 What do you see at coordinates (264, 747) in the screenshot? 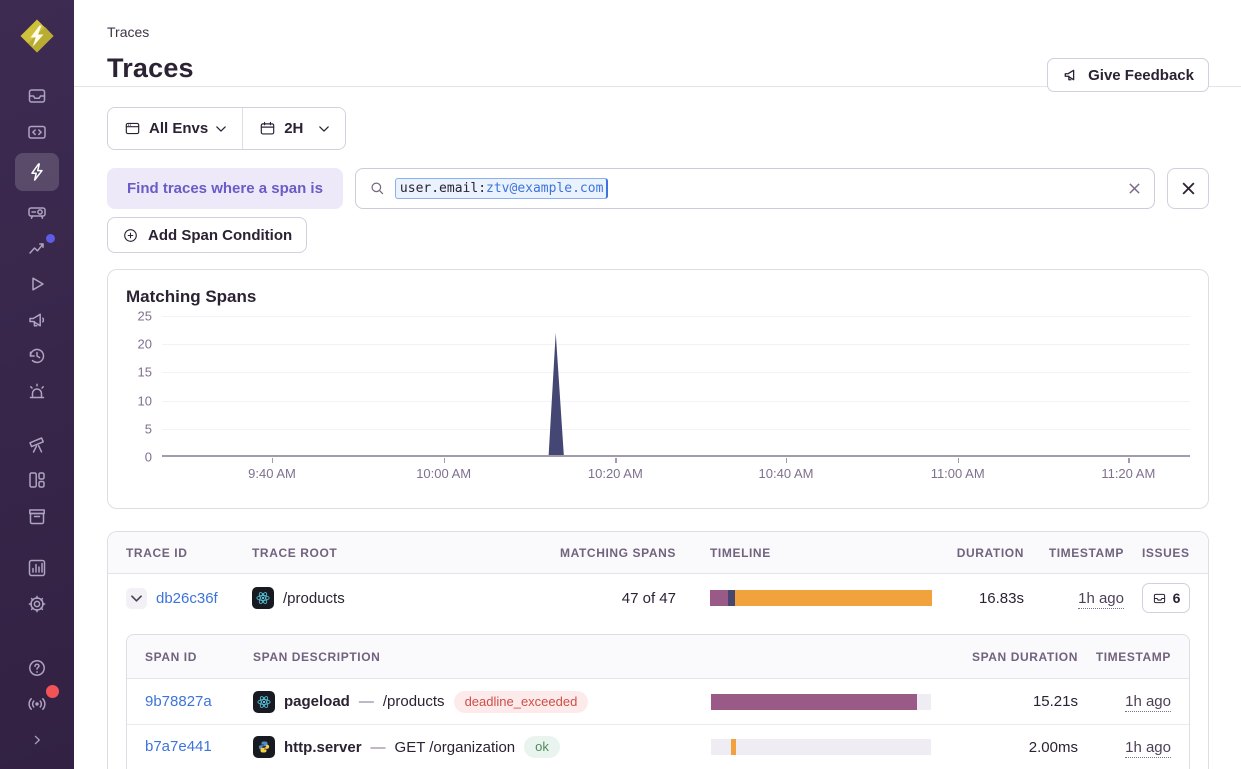
I see `python-icon` at bounding box center [264, 747].